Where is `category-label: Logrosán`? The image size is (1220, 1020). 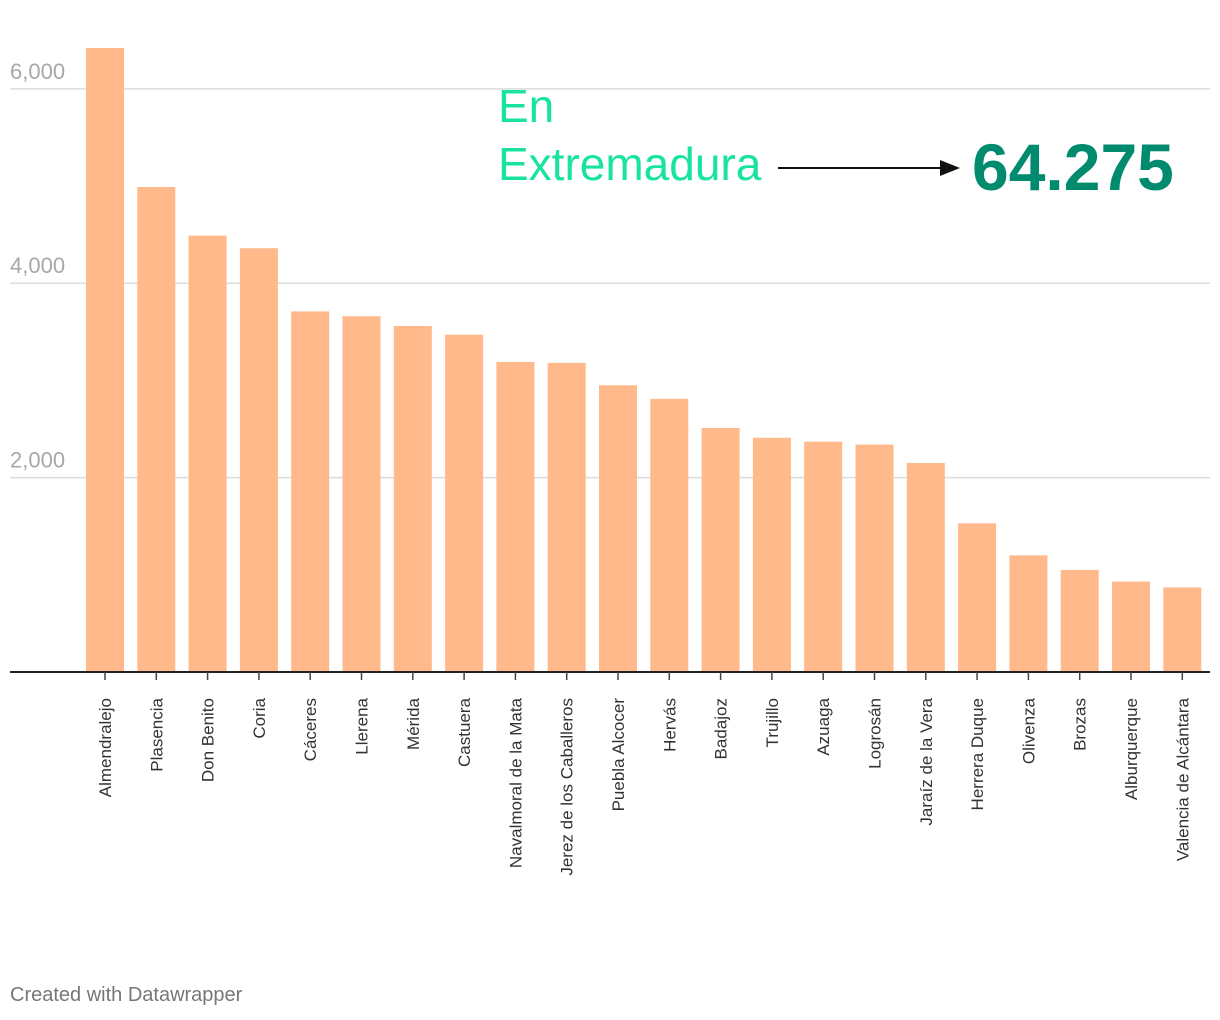 category-label: Logrosán is located at coordinates (875, 733).